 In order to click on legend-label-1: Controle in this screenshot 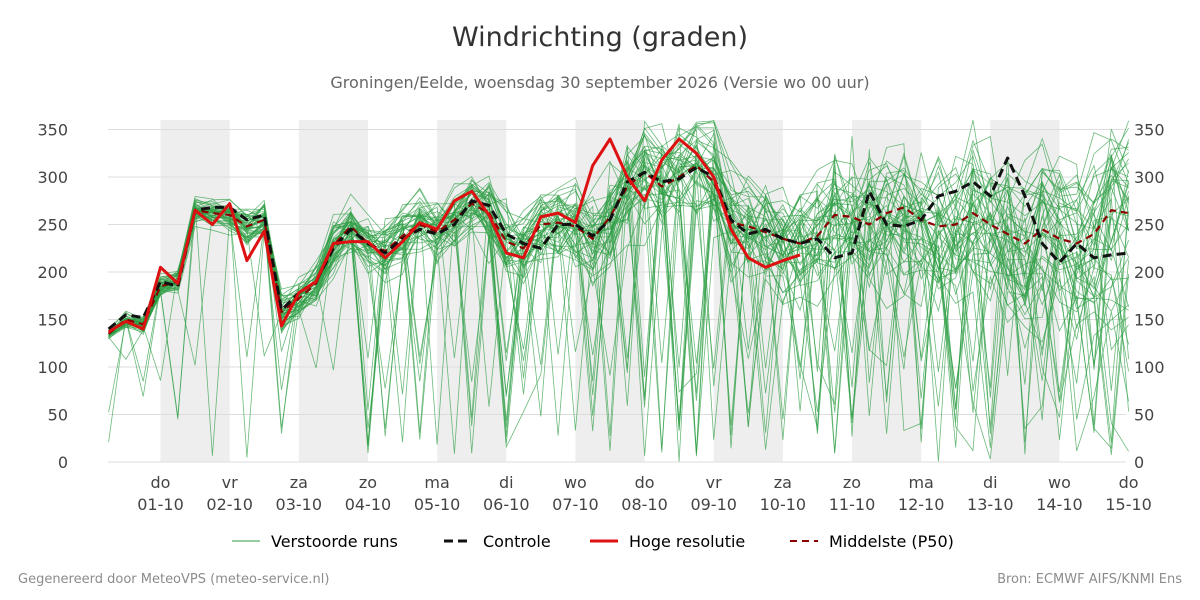, I will do `click(517, 541)`.